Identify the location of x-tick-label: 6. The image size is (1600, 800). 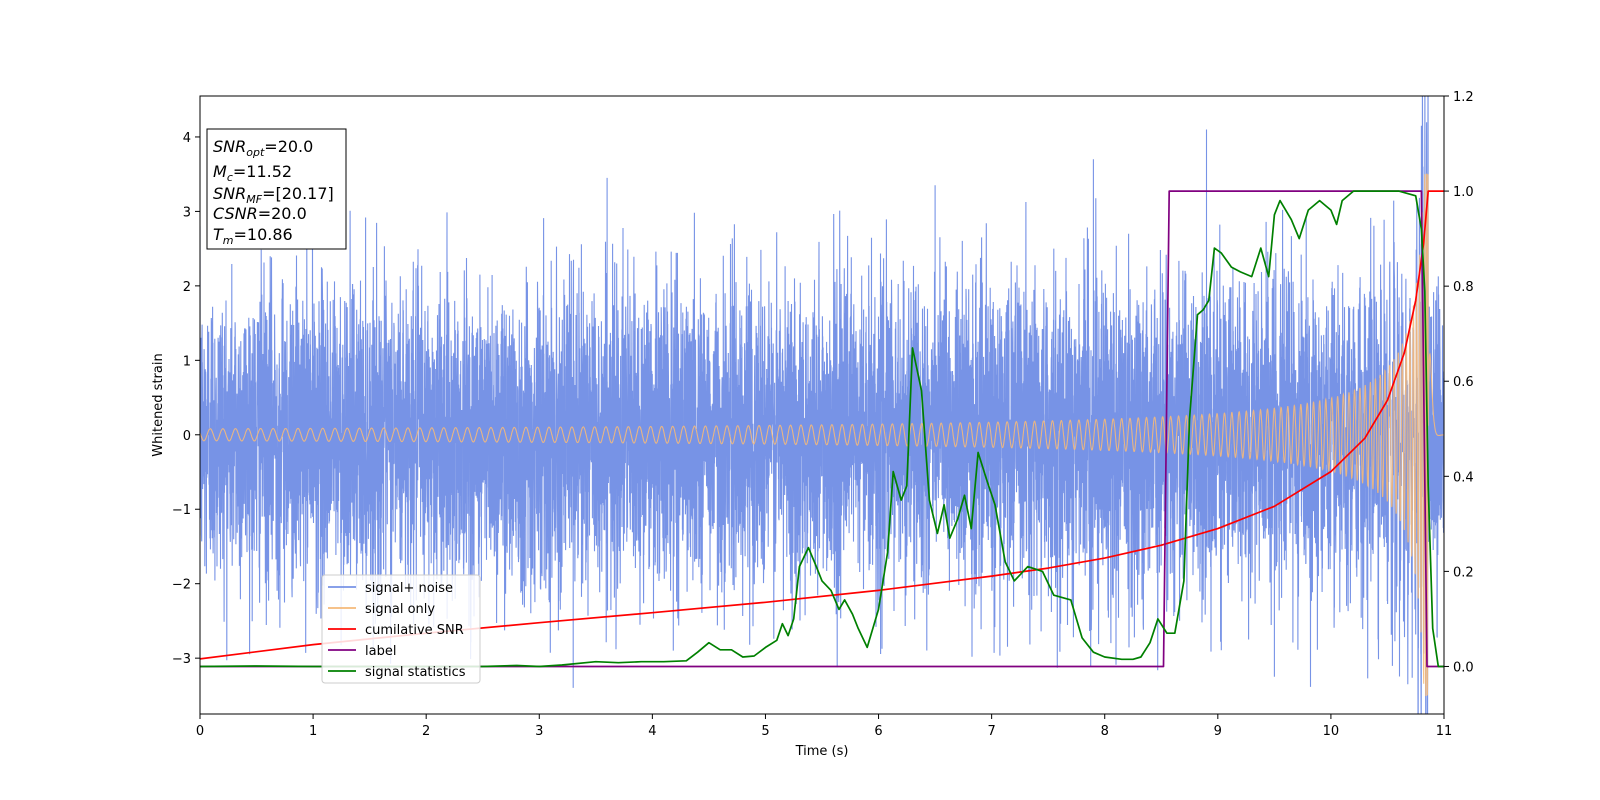
(878, 731).